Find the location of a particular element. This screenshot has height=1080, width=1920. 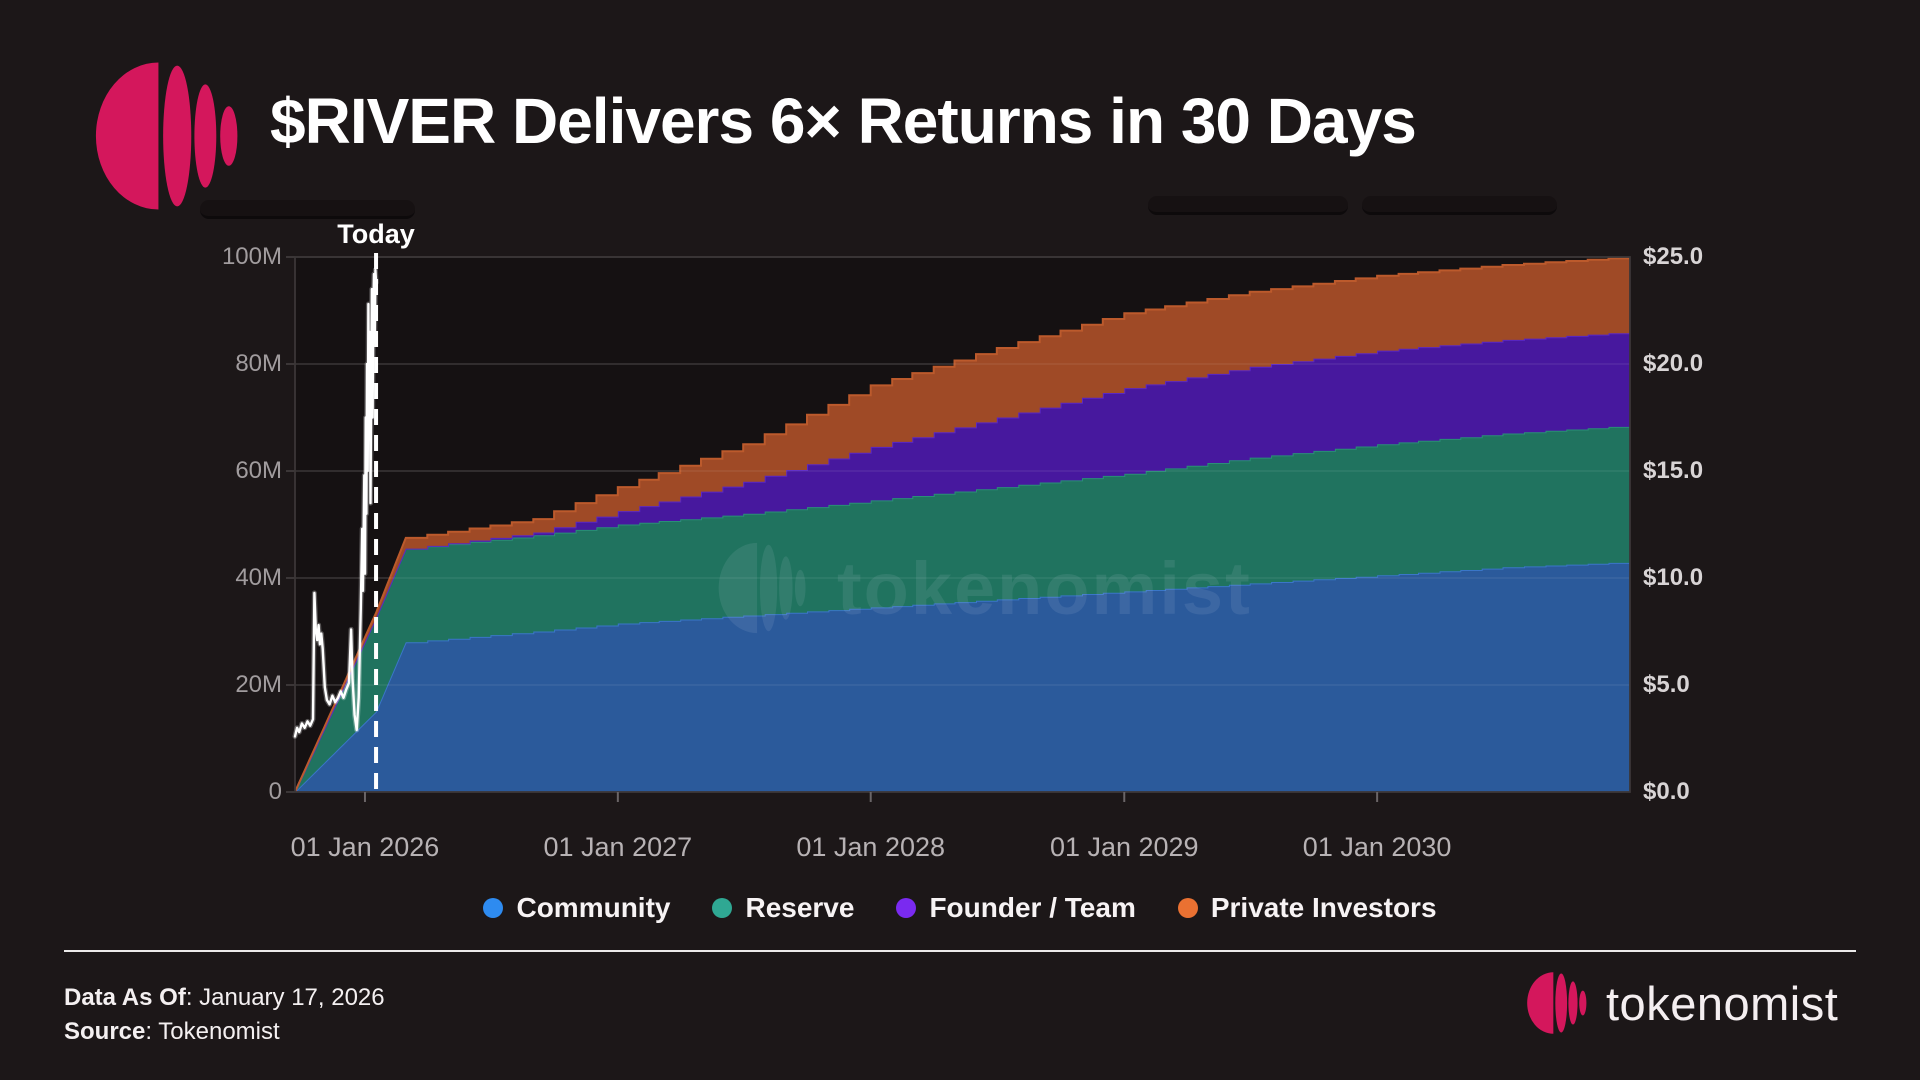

reserve-dot-icon is located at coordinates (722, 908).